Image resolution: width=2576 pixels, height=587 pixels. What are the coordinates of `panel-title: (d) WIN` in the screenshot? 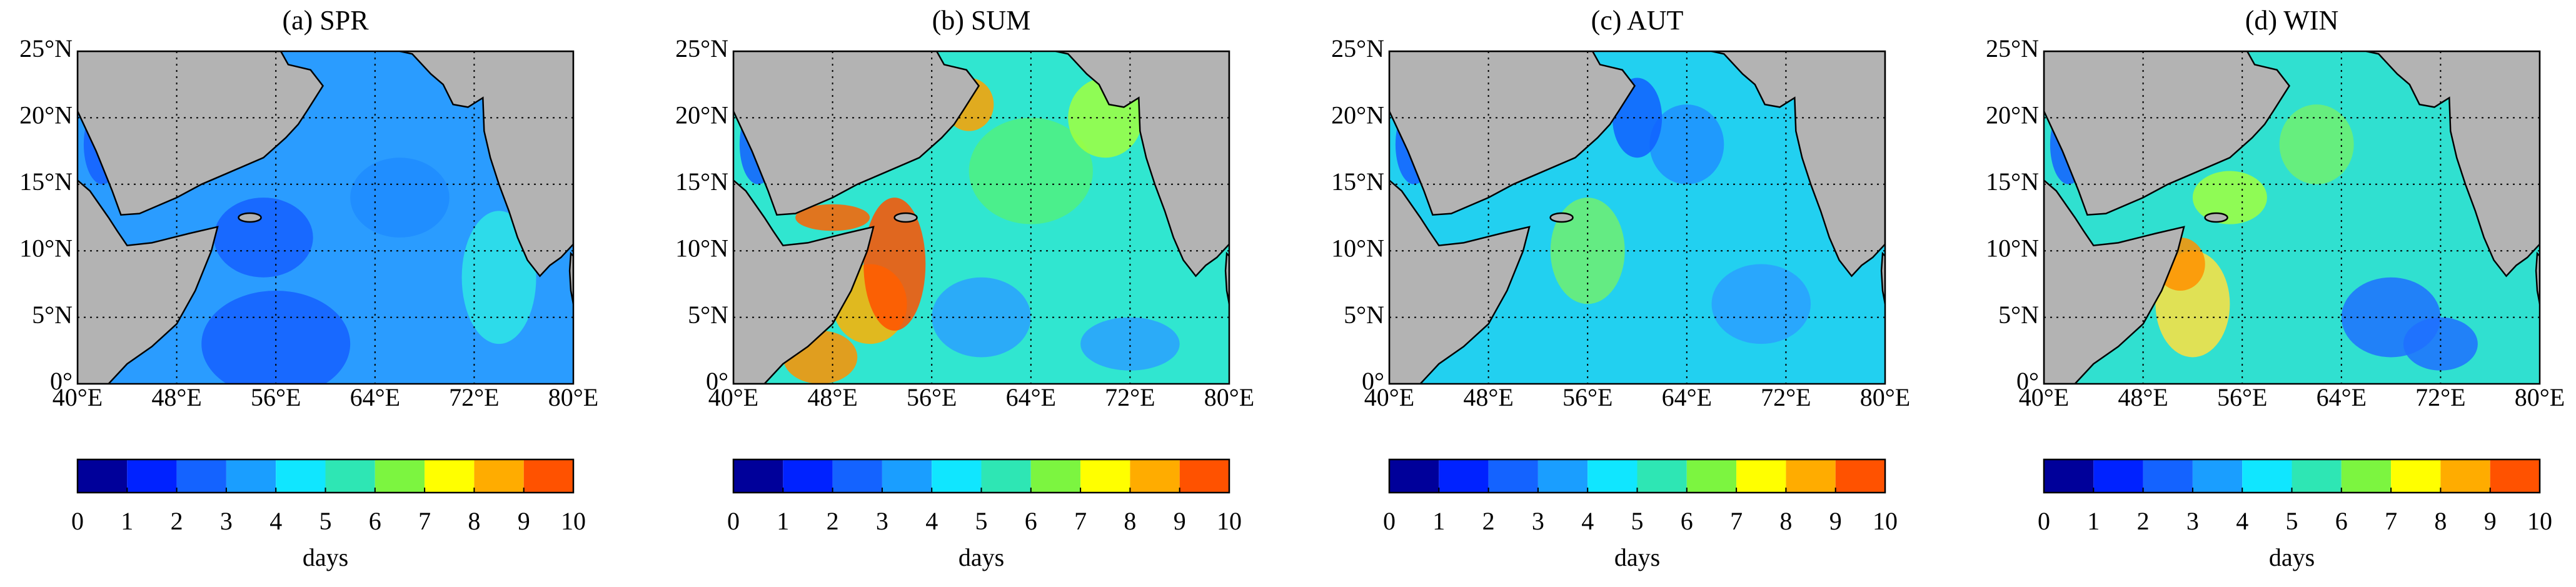 It's located at (2291, 20).